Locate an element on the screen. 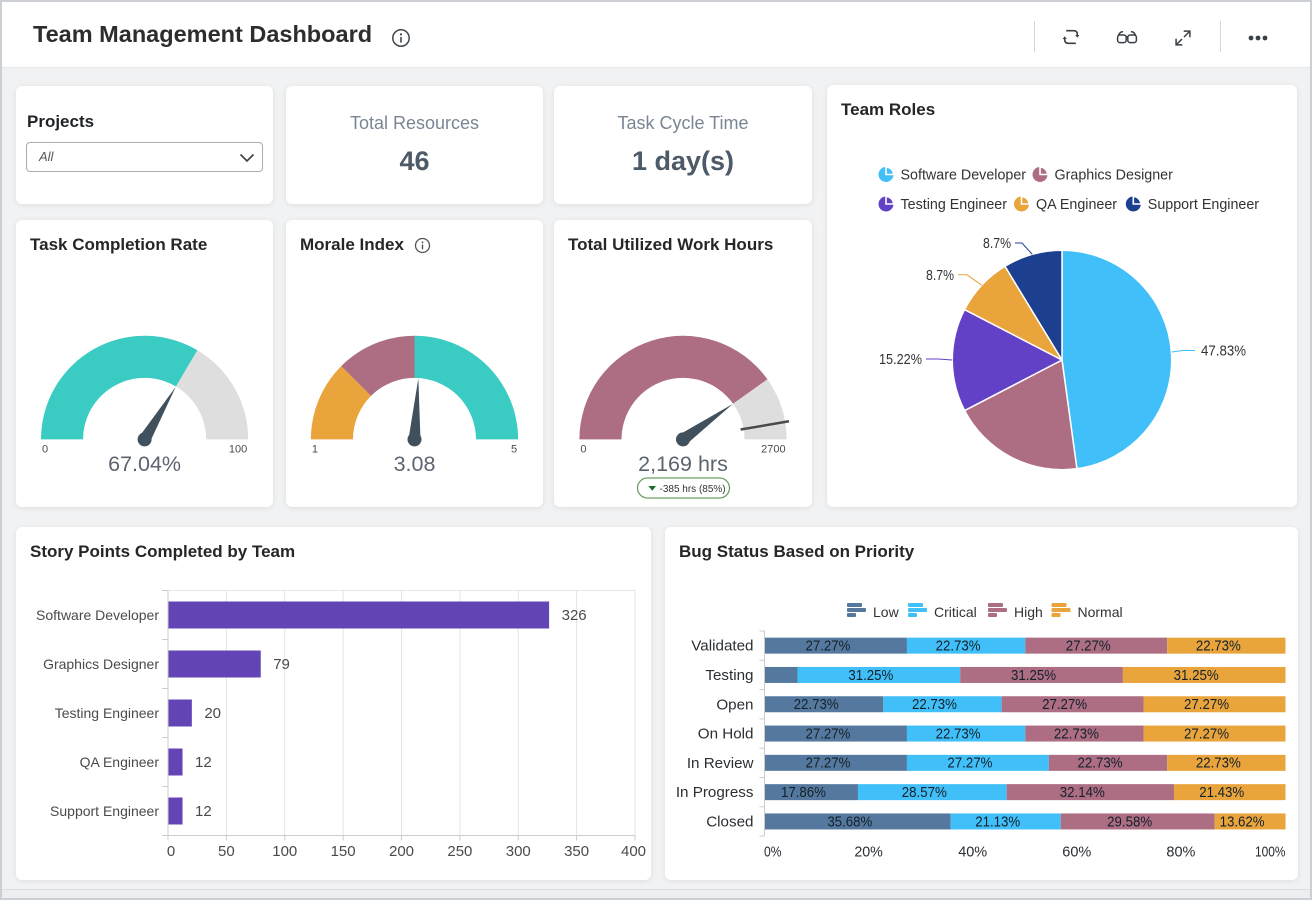 The image size is (1312, 900). svg-text: 150 is located at coordinates (343, 851).